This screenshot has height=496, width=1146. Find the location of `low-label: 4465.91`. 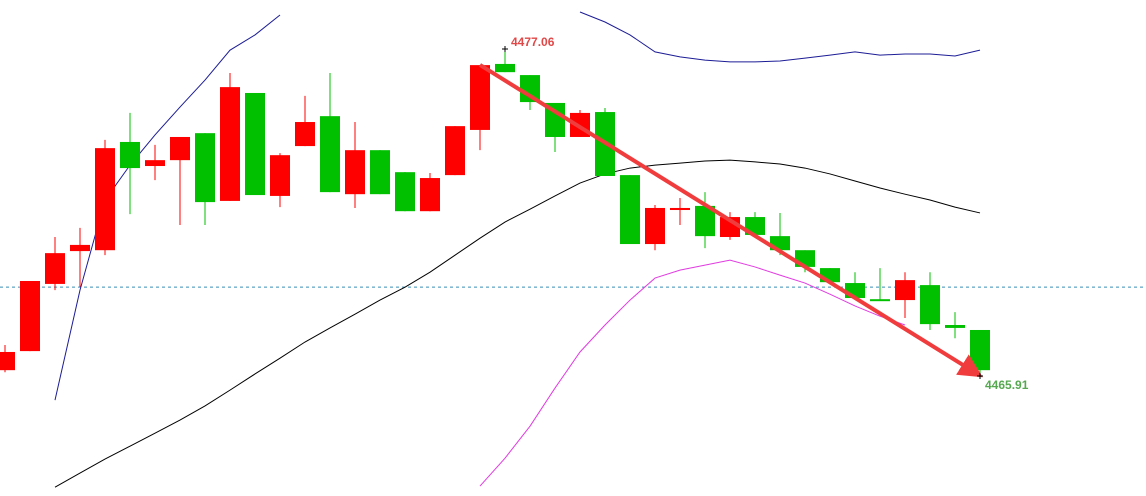

low-label: 4465.91 is located at coordinates (1007, 385).